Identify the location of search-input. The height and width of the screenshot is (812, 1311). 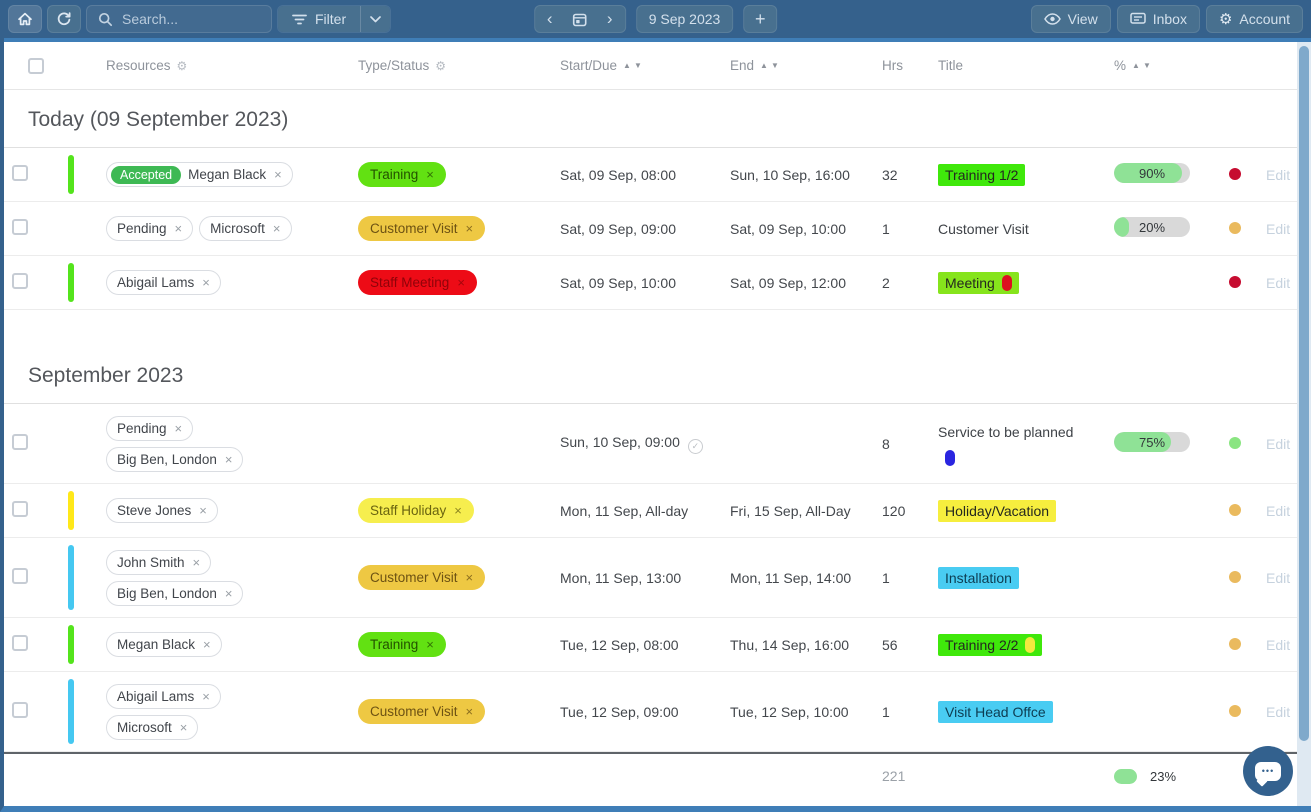
(191, 19).